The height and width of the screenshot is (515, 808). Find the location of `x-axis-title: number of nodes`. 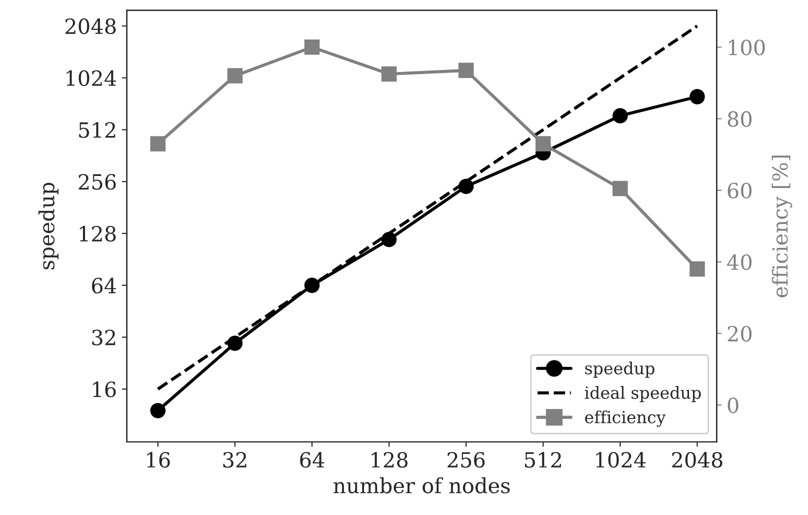

x-axis-title: number of nodes is located at coordinates (422, 485).